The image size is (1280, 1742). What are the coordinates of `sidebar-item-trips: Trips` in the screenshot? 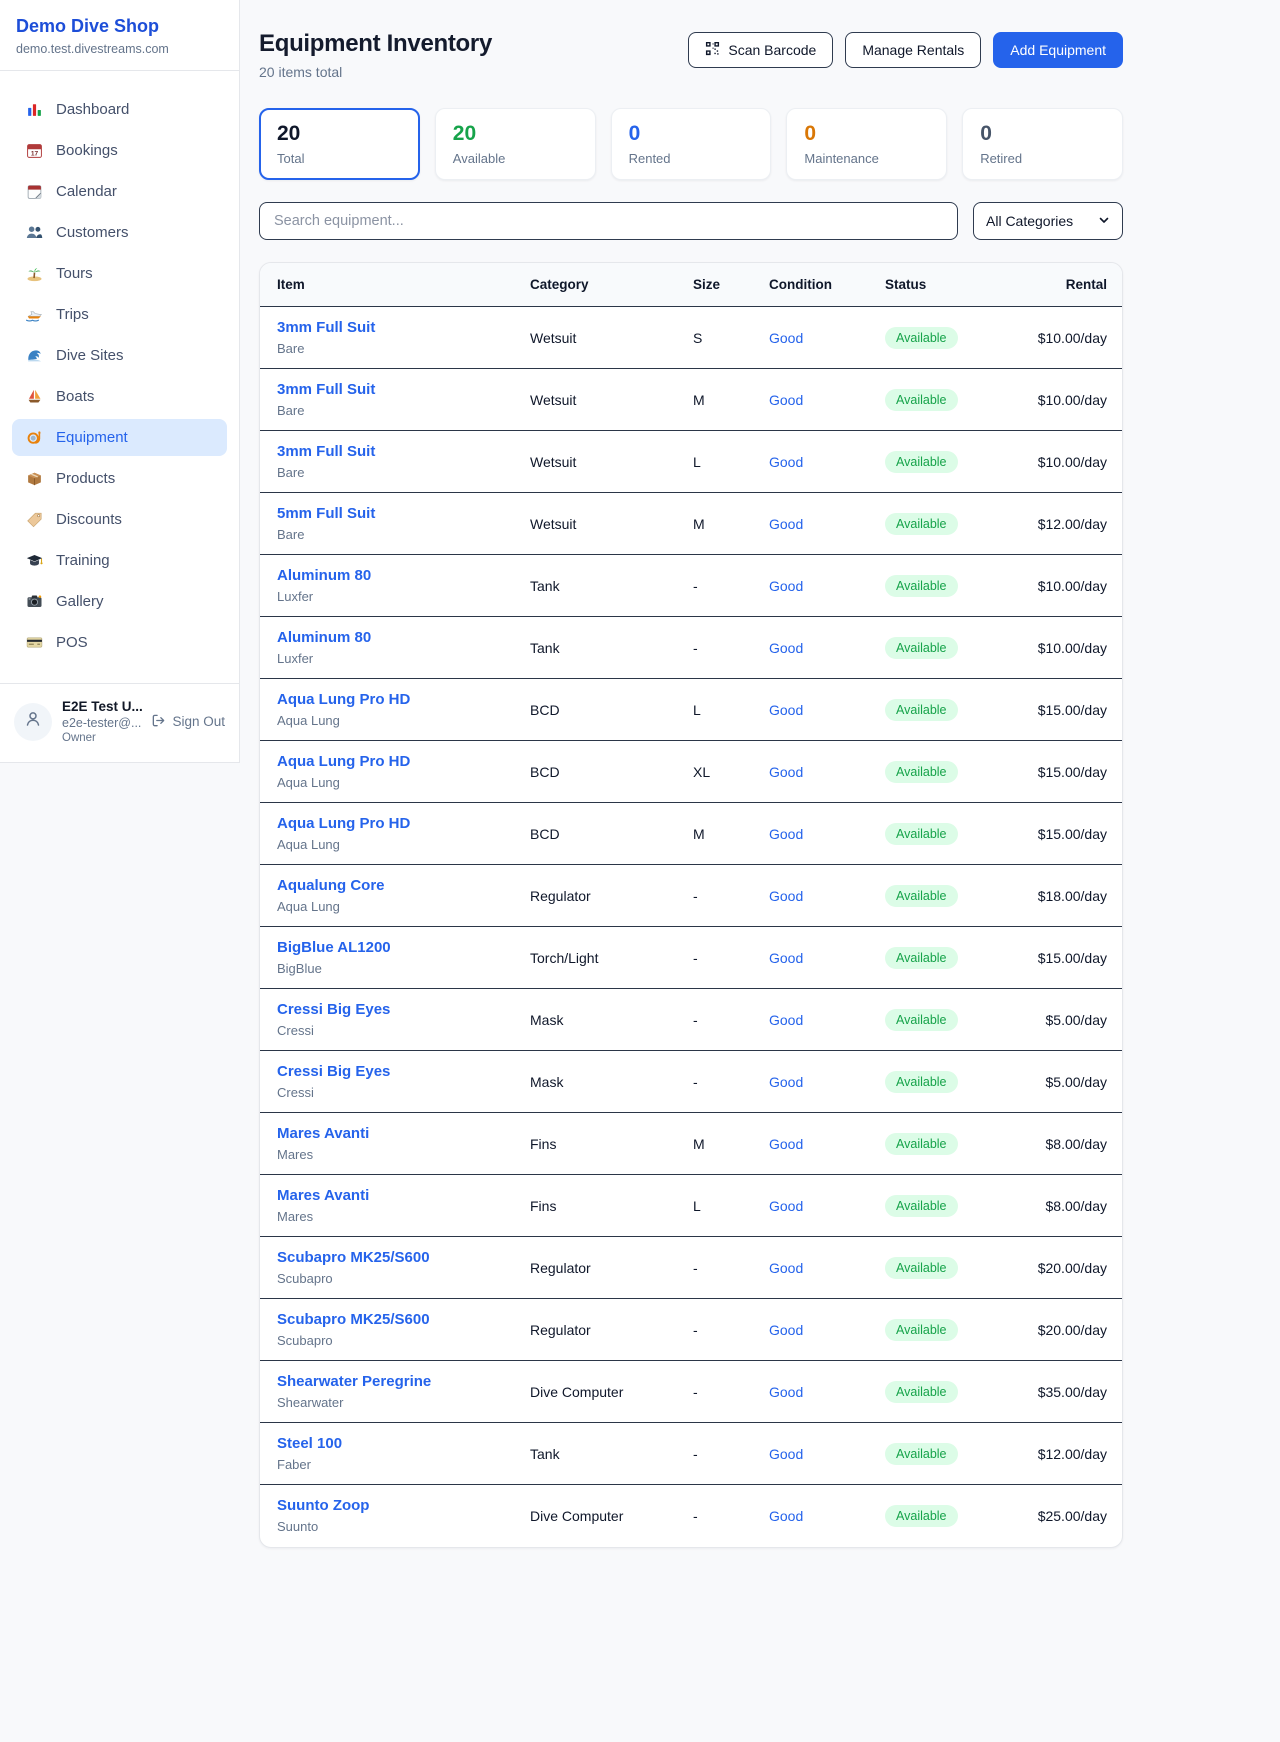 It's located at (119, 314).